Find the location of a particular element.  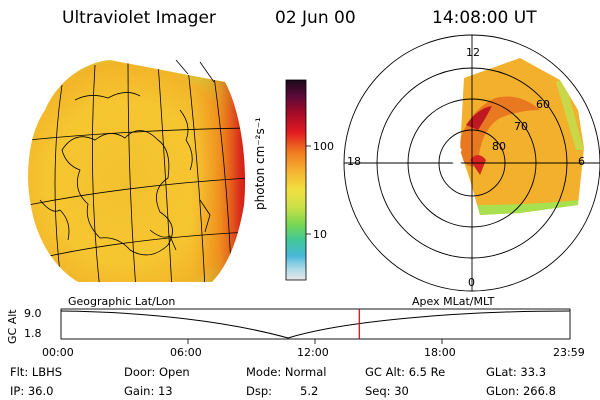

mlat-label-80: 80 is located at coordinates (499, 146).